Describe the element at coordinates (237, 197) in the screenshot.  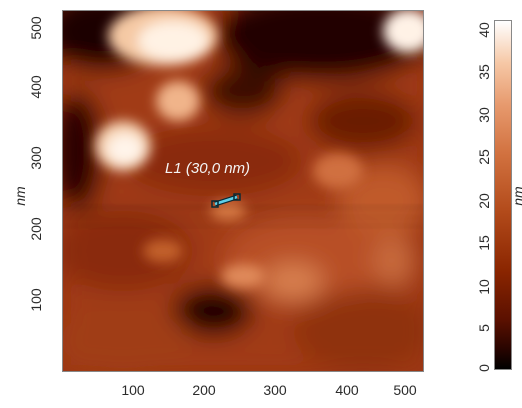
I see `measurement-handle-end` at that location.